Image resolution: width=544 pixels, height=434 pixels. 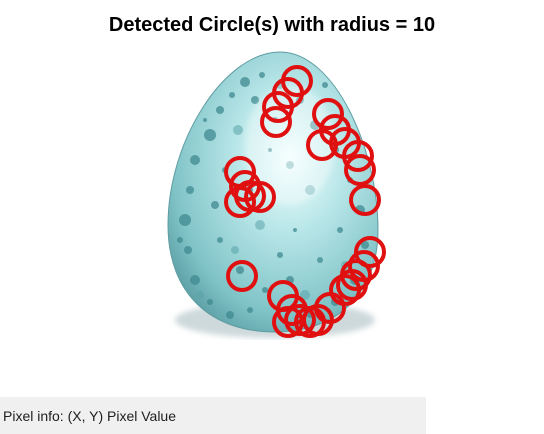 I want to click on pixel-info-label: Pixel info: (X, Y) Pixel Value, so click(x=90, y=416).